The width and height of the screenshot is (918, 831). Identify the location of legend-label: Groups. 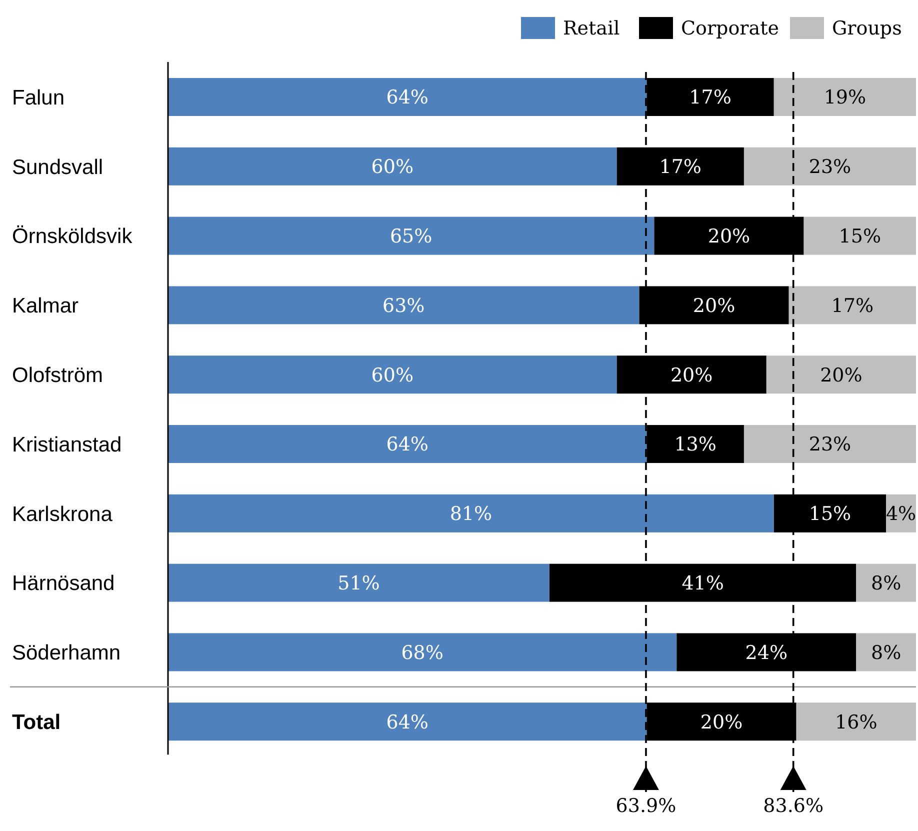
(867, 29).